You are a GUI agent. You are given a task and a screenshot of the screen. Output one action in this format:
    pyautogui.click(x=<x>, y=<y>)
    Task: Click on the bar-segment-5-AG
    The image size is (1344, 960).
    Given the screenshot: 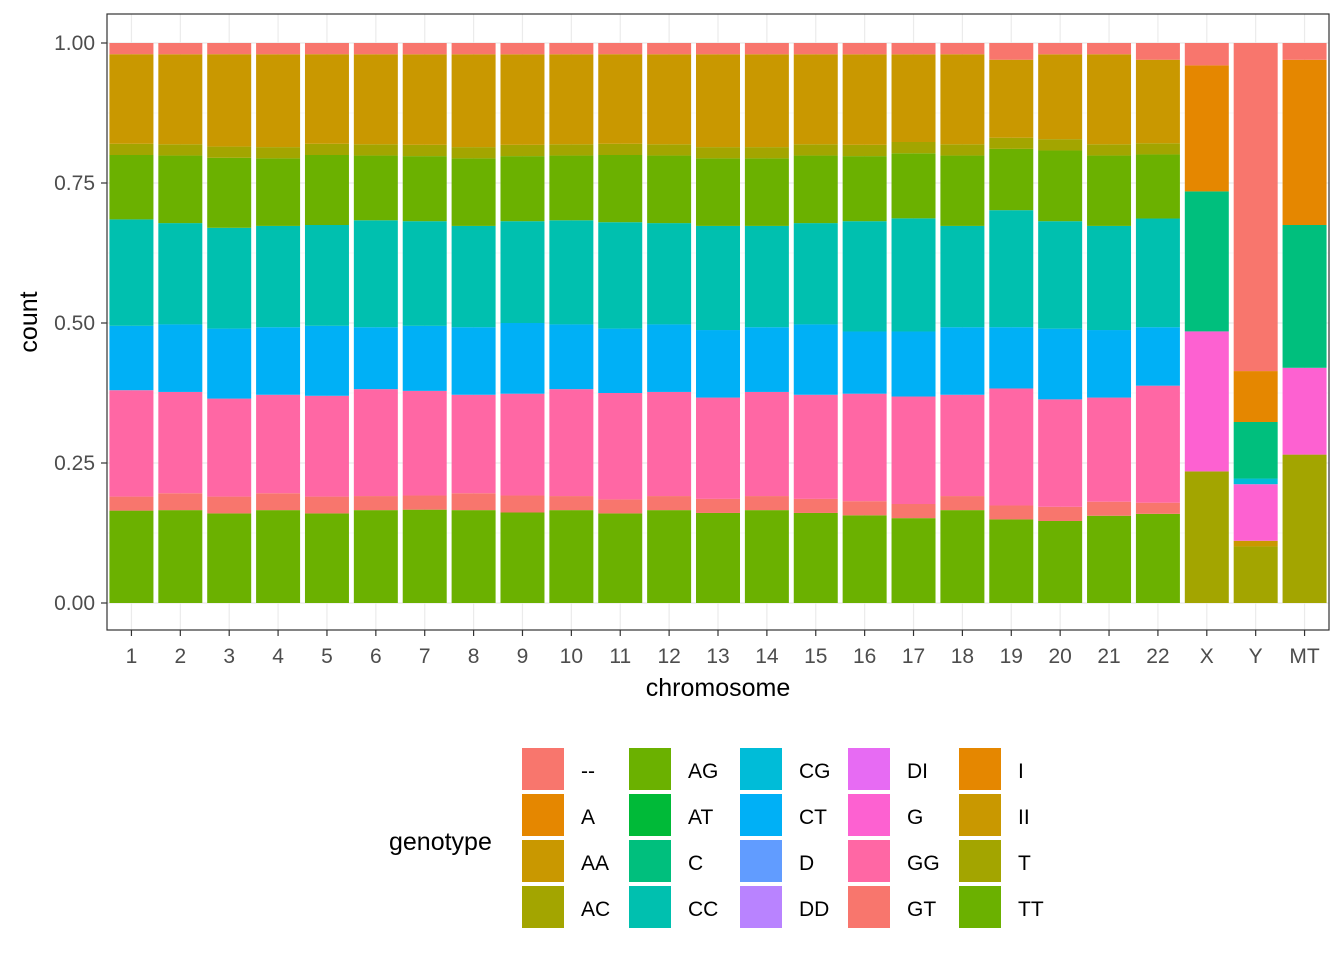 What is the action you would take?
    pyautogui.click(x=326, y=190)
    